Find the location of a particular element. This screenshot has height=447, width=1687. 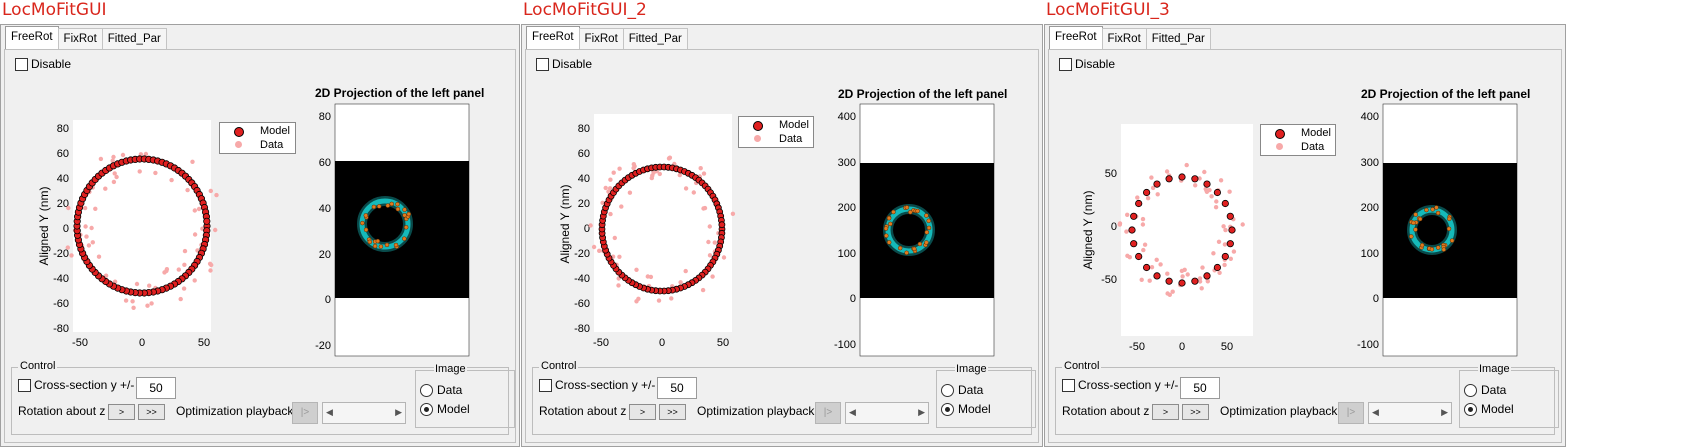

image-radio-group: Image Data Model is located at coordinates (1509, 395).